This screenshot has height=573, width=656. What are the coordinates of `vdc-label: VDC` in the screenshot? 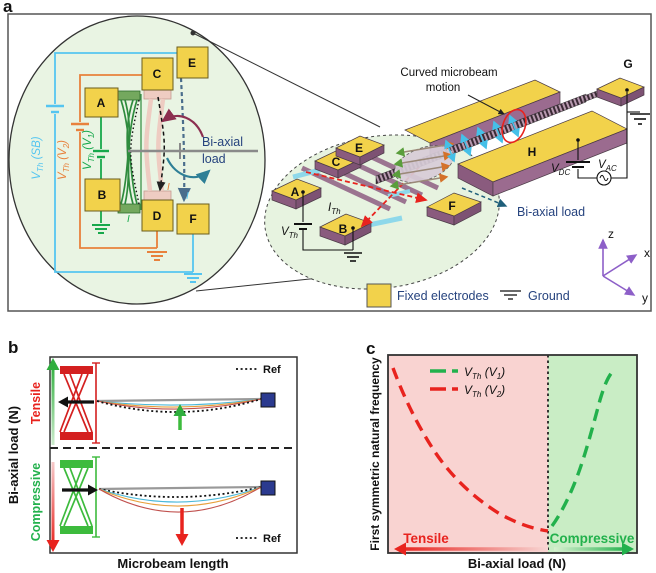 It's located at (560, 170).